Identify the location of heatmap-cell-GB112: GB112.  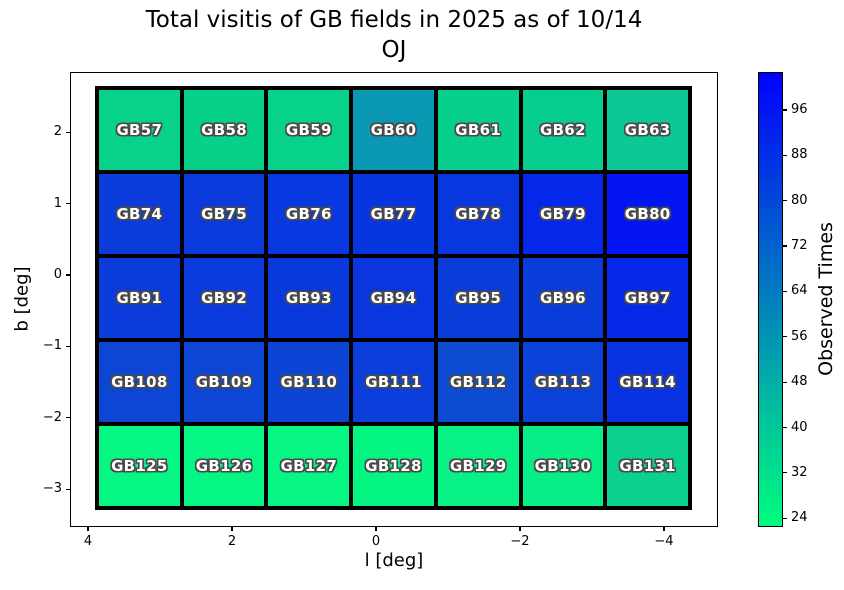
(478, 382).